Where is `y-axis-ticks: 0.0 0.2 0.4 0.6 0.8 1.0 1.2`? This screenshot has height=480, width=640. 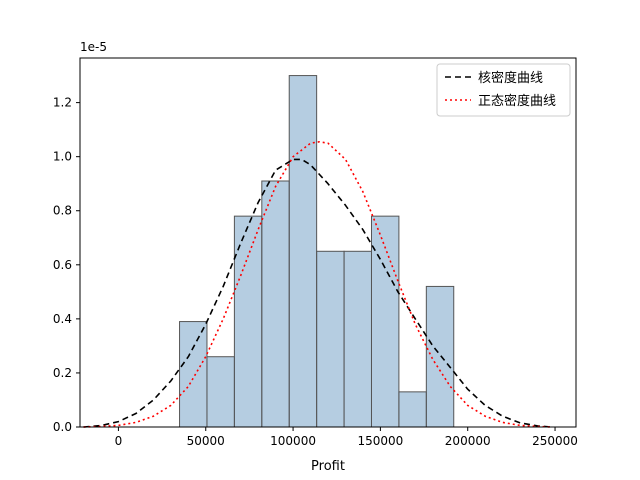 y-axis-ticks: 0.0 0.2 0.4 0.6 0.8 1.0 1.2 is located at coordinates (66, 265).